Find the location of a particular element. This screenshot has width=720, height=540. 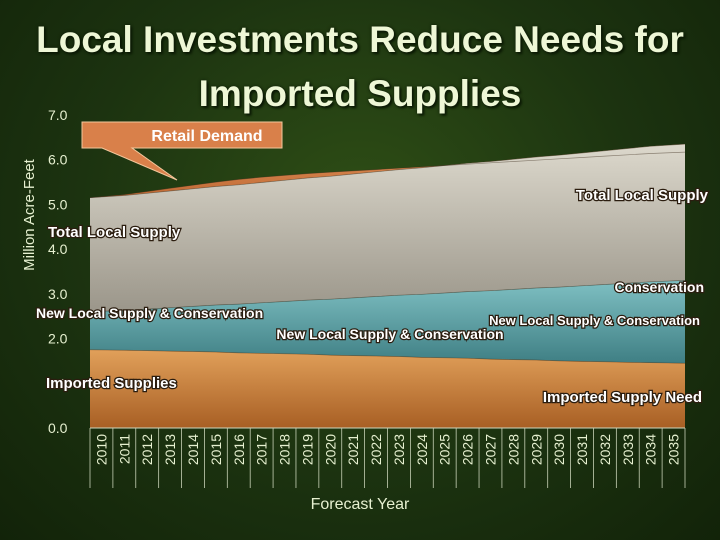

x-tick-label: 2016 is located at coordinates (239, 449).